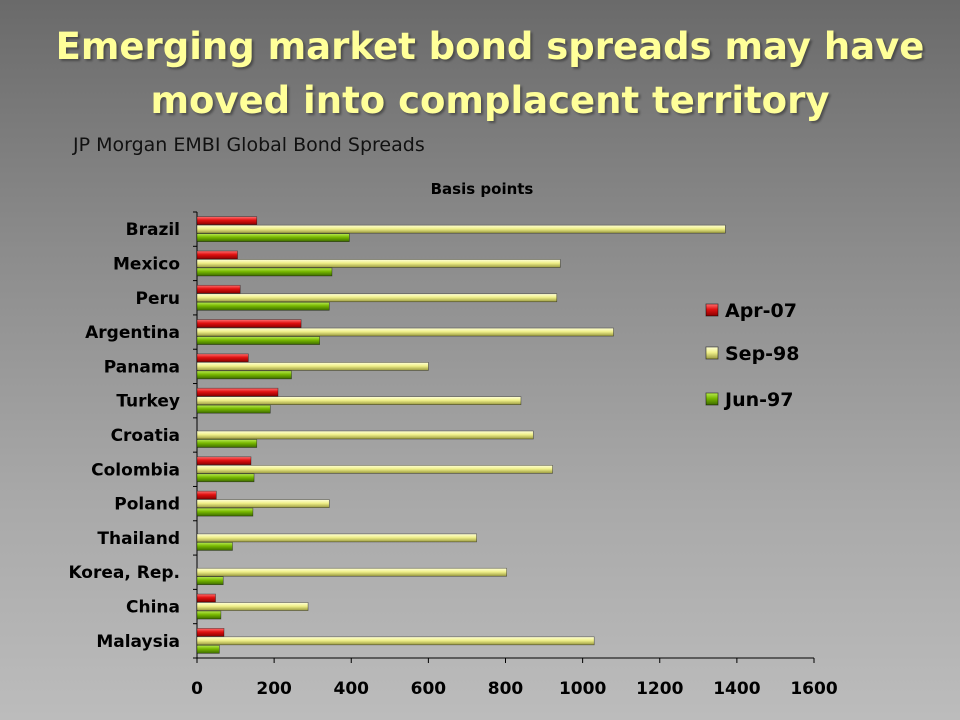 The height and width of the screenshot is (720, 960). I want to click on legend-label-jun-97: Jun-97, so click(758, 400).